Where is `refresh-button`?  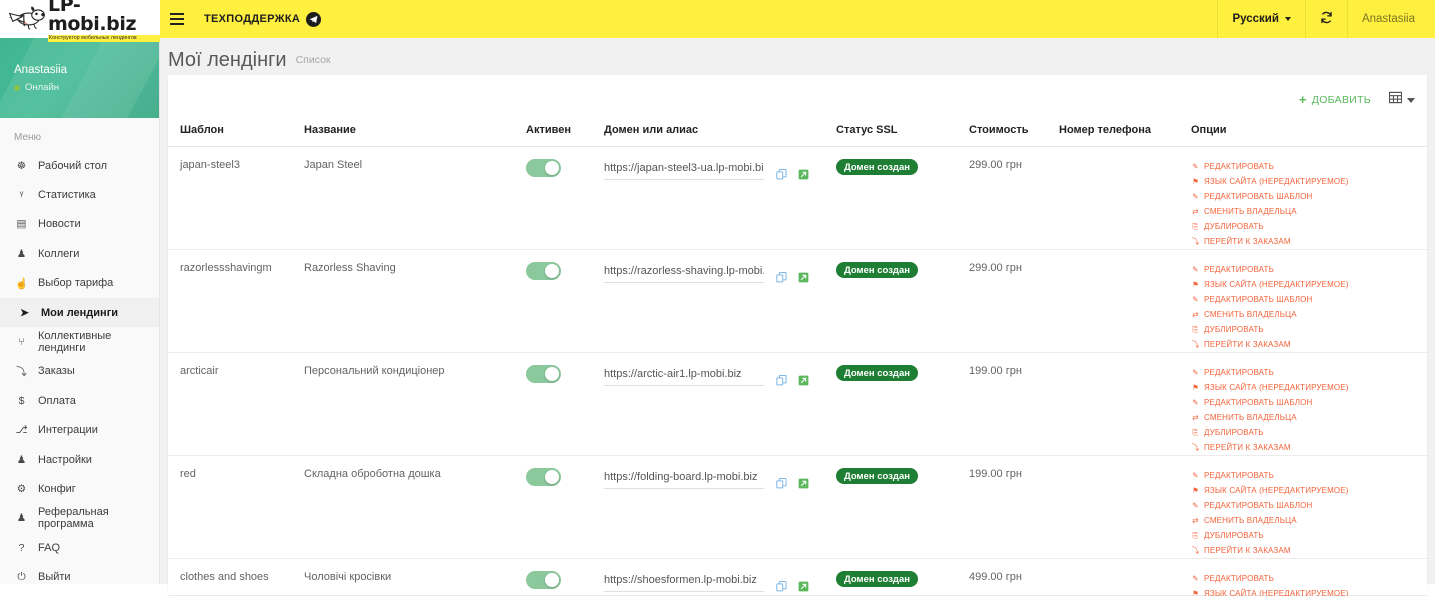
refresh-button is located at coordinates (1326, 19).